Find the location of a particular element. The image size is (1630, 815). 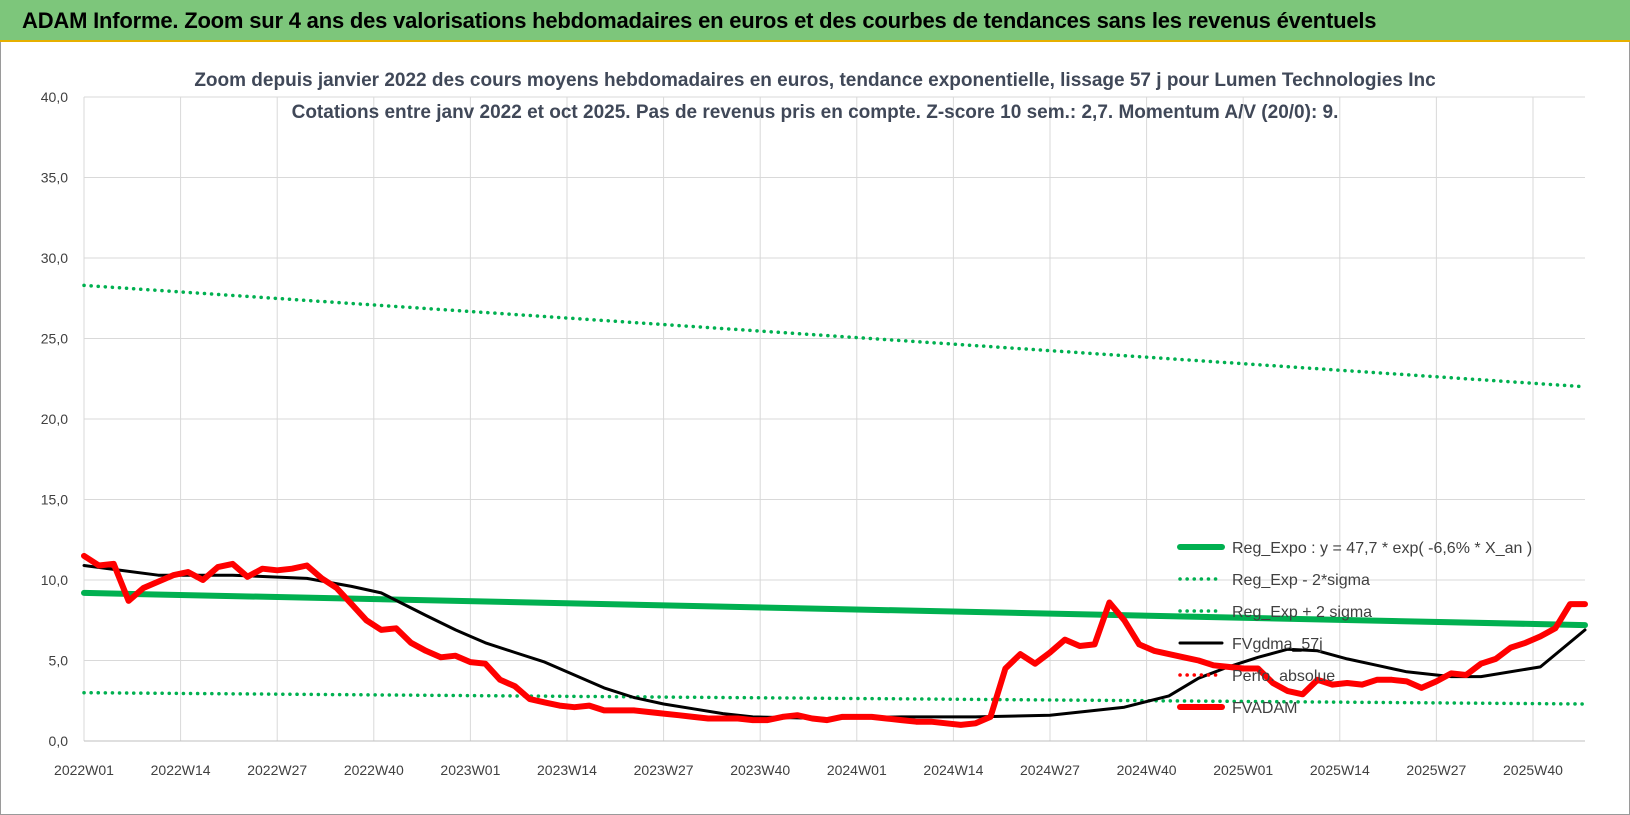

x-tick-label: 2025W01 is located at coordinates (1243, 770).